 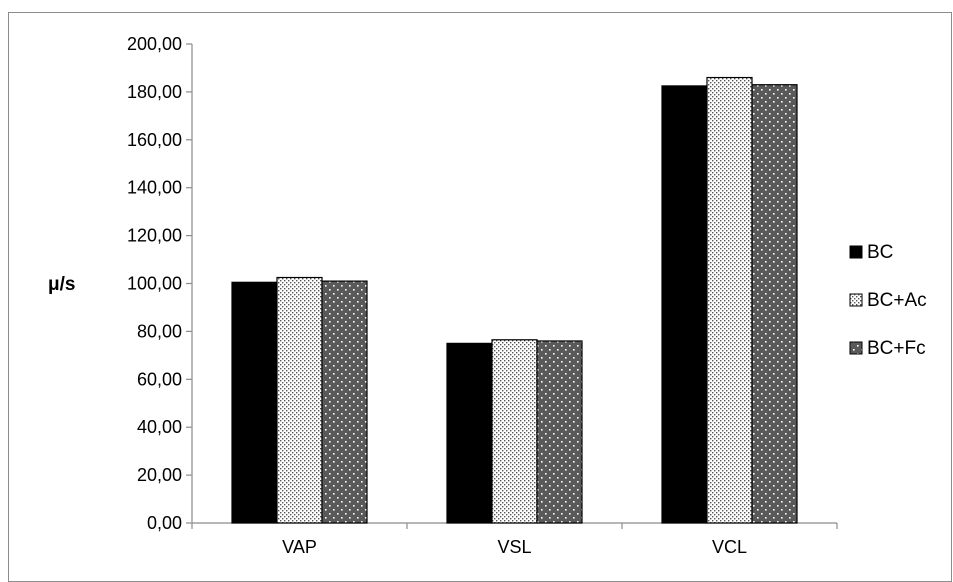 I want to click on legend: BC BC+Ac BC+Fc, so click(x=888, y=300).